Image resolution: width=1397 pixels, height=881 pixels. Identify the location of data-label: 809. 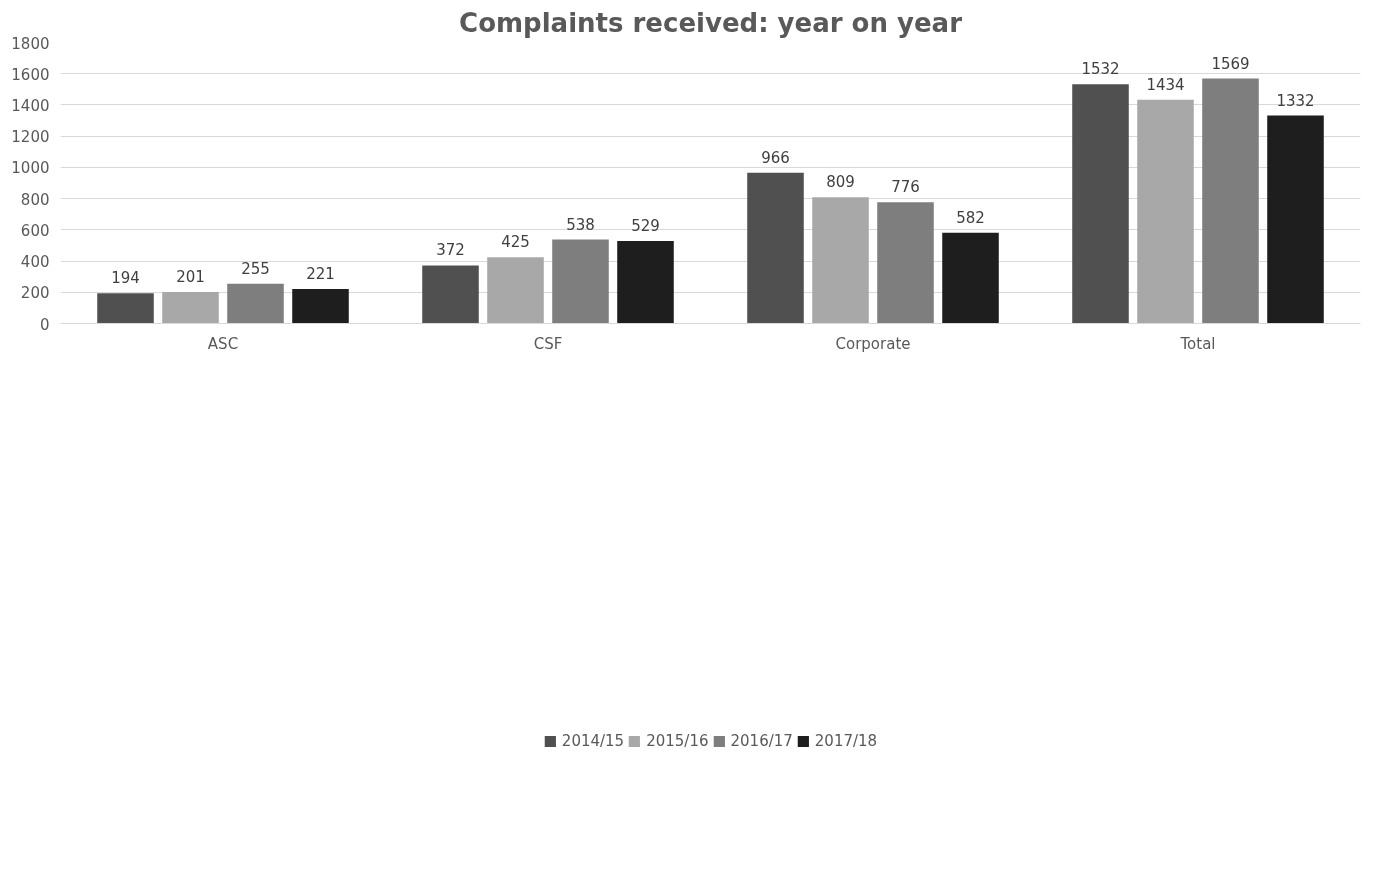
(840, 182).